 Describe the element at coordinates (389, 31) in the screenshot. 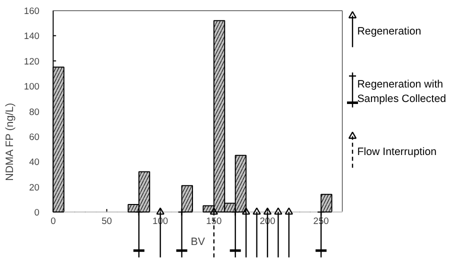

I see `legend-label: Regeneration` at that location.